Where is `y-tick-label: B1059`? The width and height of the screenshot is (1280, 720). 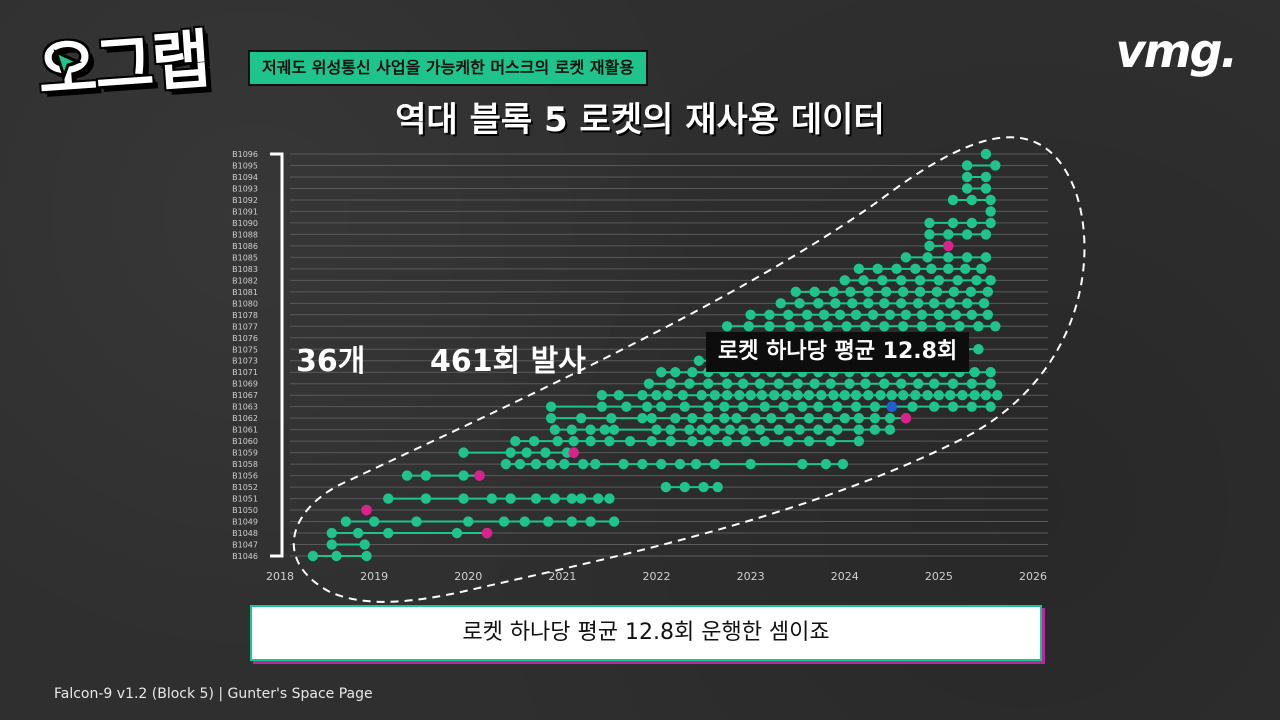 y-tick-label: B1059 is located at coordinates (245, 453).